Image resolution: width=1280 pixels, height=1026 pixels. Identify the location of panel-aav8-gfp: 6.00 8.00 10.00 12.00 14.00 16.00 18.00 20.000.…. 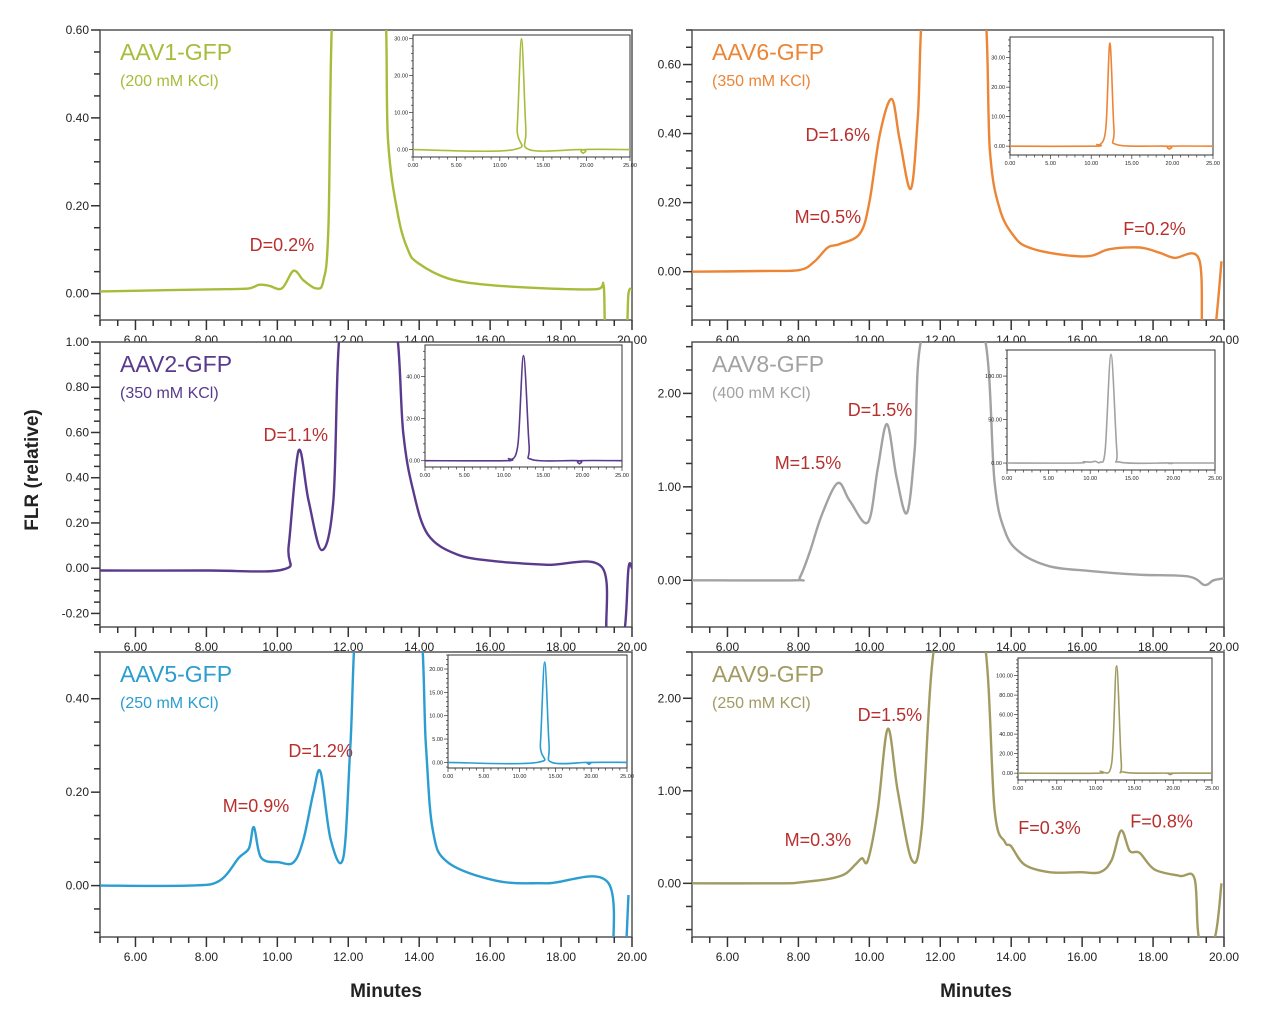
(948, 497).